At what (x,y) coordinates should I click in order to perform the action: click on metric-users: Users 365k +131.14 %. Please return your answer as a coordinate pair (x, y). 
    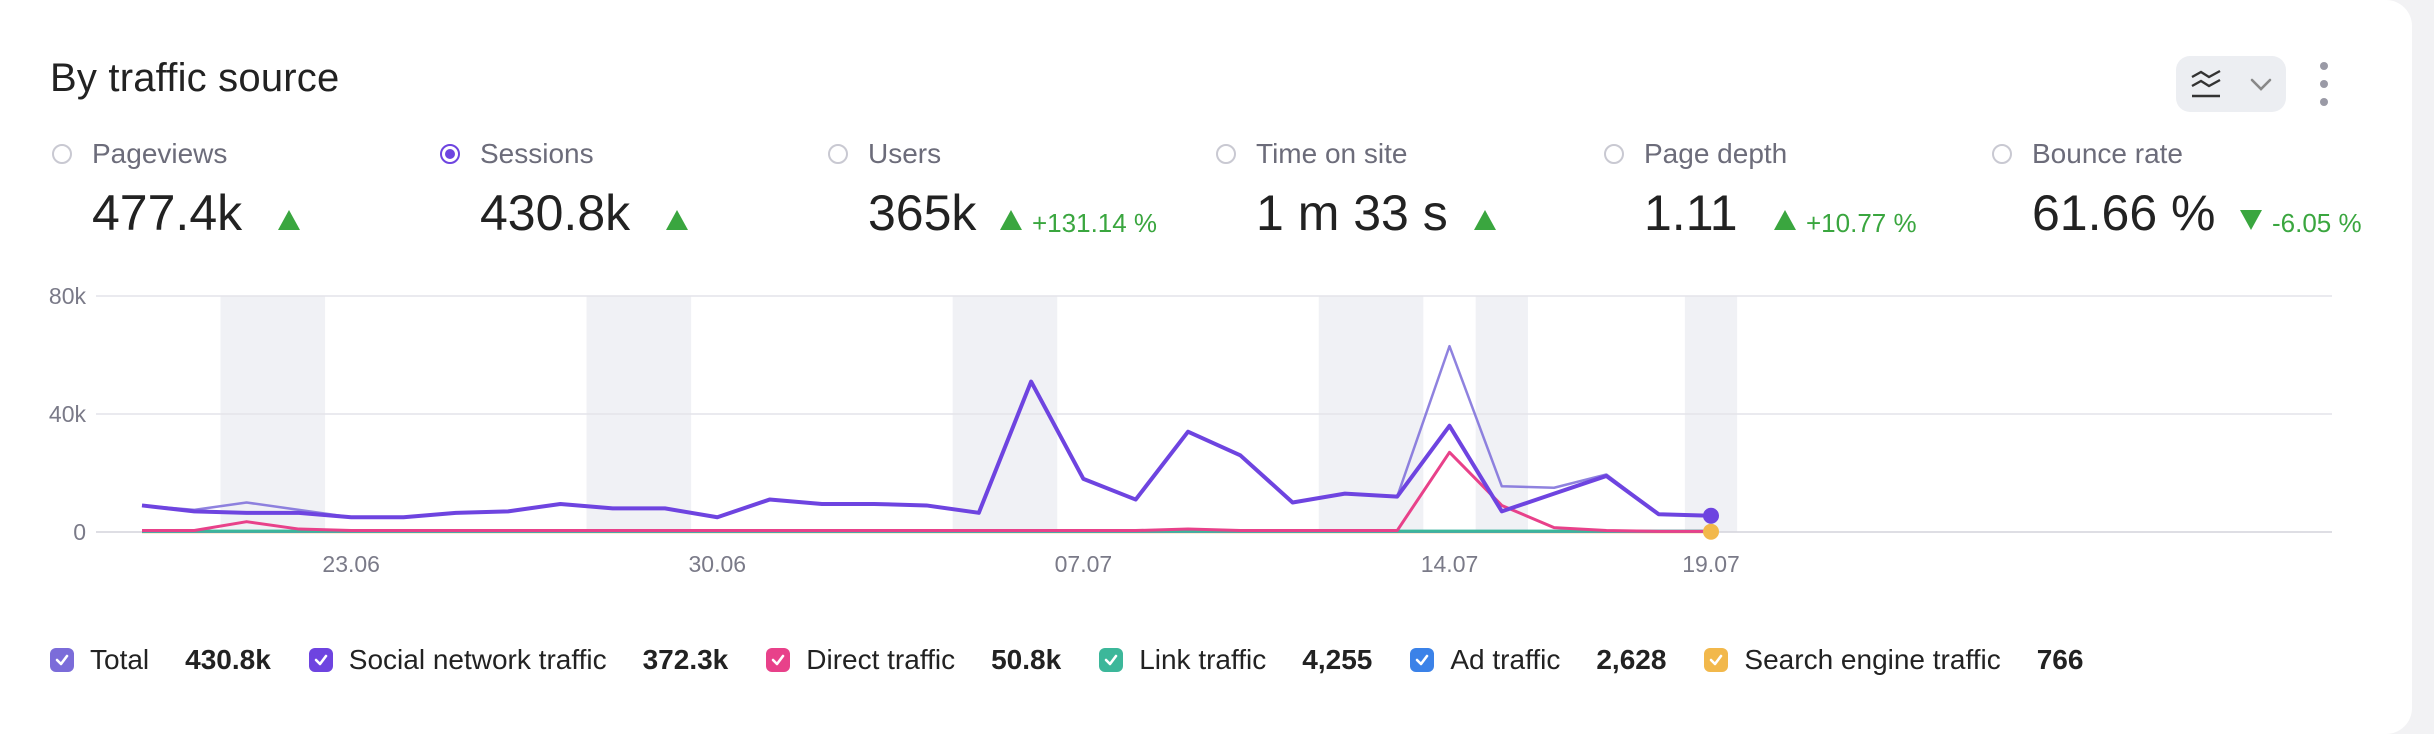
    Looking at the image, I should click on (1013, 193).